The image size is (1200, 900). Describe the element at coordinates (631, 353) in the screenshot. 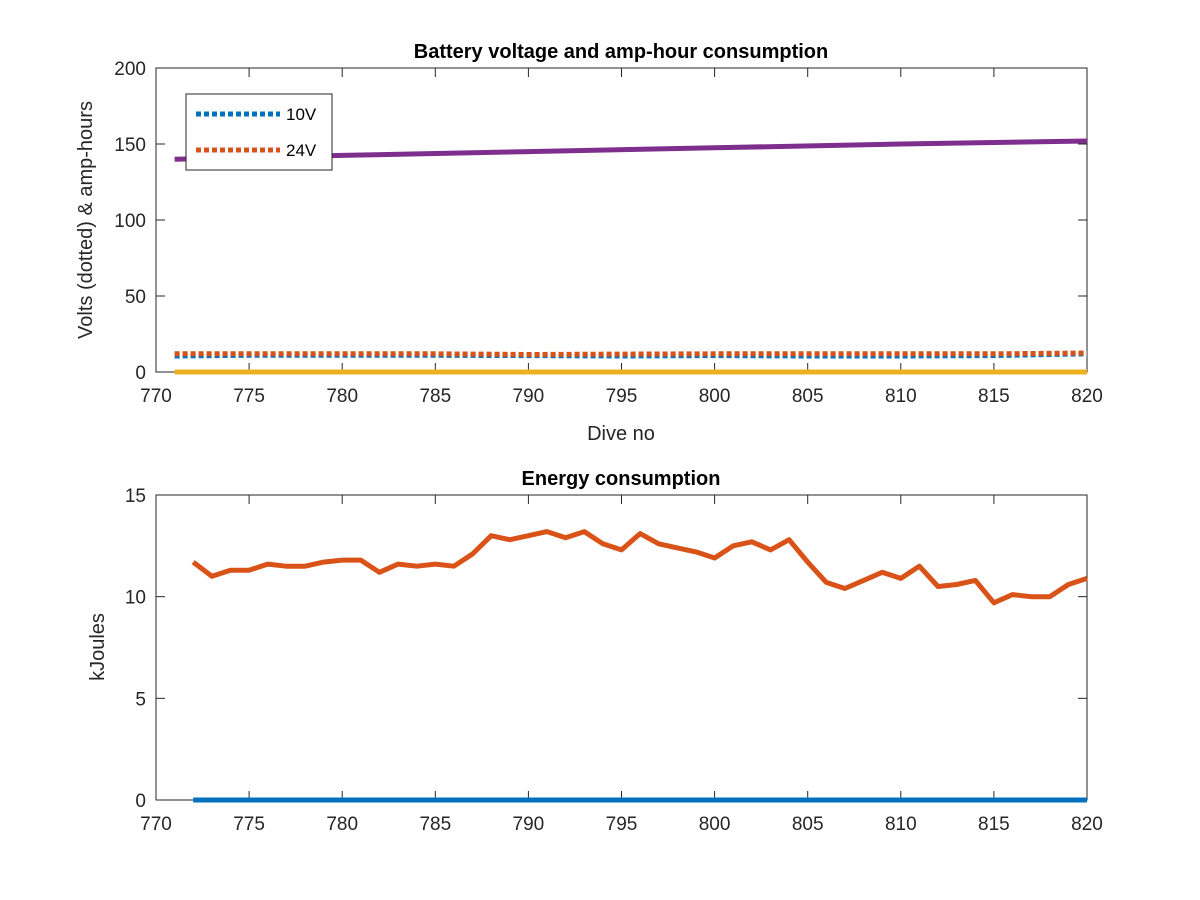

I see `series-line-24v` at that location.